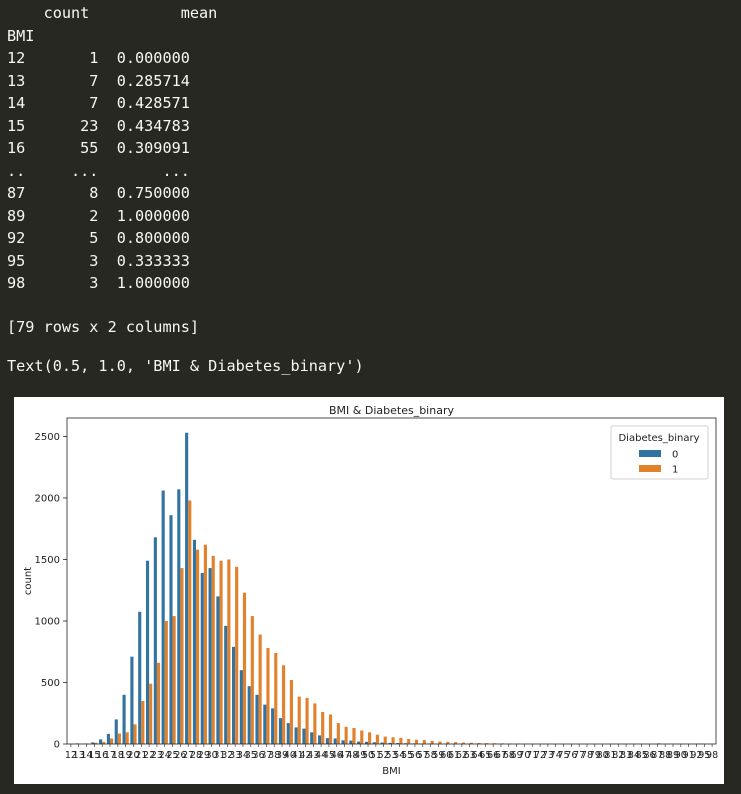 The width and height of the screenshot is (741, 794). Describe the element at coordinates (98, 238) in the screenshot. I see `table-row: 92 5 0.800000` at that location.